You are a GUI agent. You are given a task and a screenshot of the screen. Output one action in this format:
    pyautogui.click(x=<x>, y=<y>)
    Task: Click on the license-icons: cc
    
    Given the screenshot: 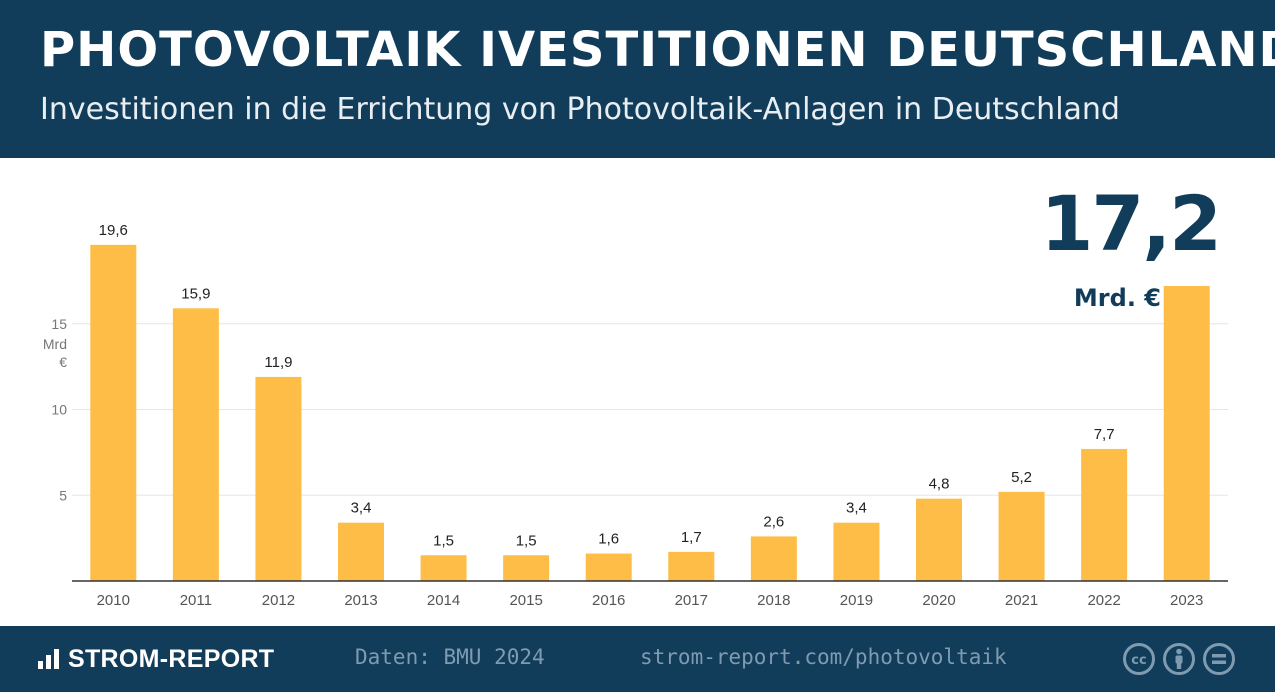 What is the action you would take?
    pyautogui.click(x=1179, y=659)
    